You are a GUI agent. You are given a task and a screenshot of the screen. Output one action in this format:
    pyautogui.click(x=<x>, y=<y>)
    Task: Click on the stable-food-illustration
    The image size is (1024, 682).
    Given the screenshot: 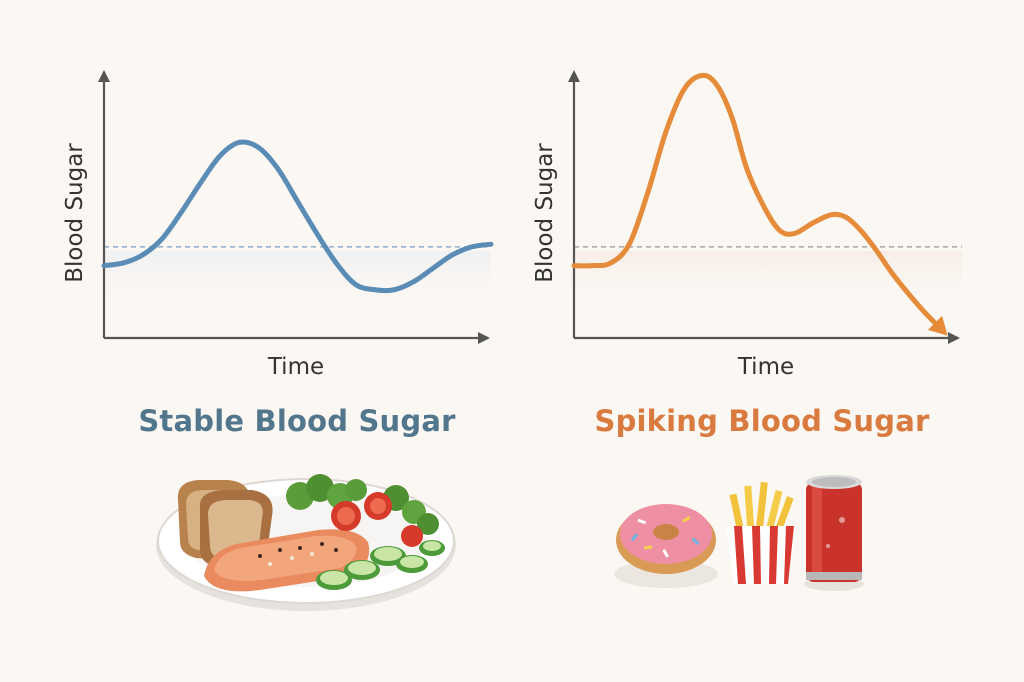 What is the action you would take?
    pyautogui.click(x=306, y=542)
    